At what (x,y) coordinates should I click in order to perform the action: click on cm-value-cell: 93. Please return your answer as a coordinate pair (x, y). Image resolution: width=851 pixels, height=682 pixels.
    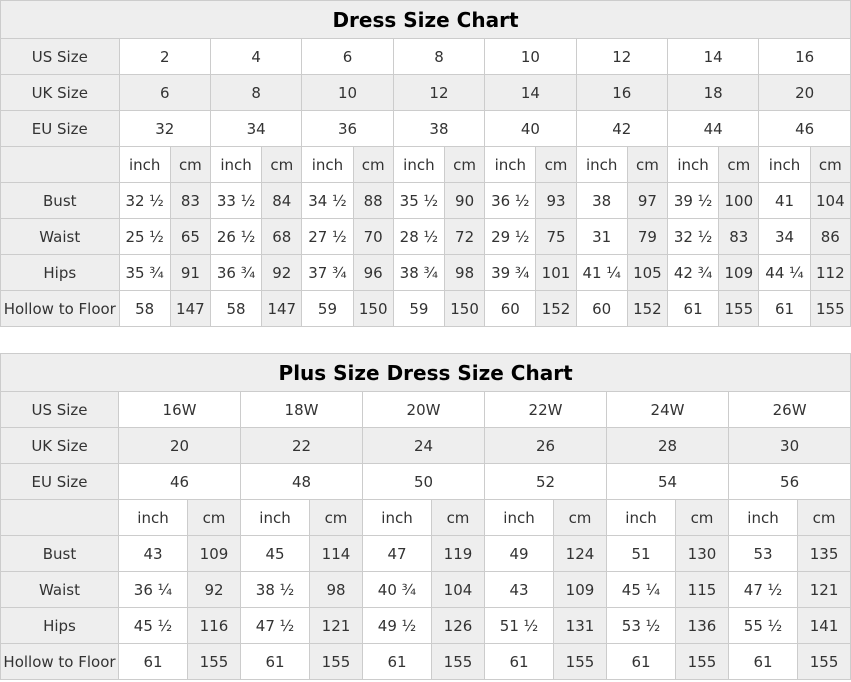
    Looking at the image, I should click on (556, 200).